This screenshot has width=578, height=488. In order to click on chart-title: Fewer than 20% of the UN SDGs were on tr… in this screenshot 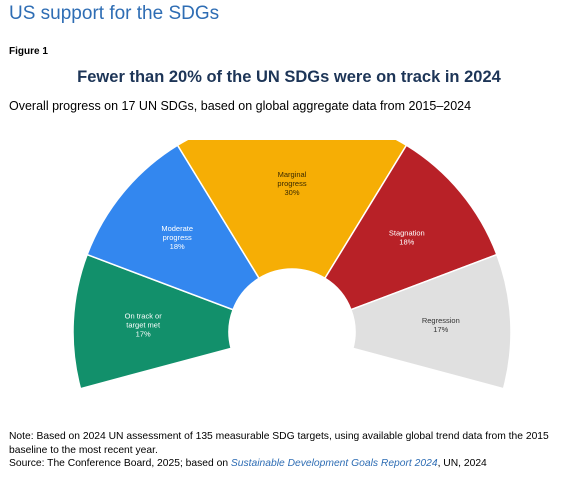, I will do `click(289, 77)`.